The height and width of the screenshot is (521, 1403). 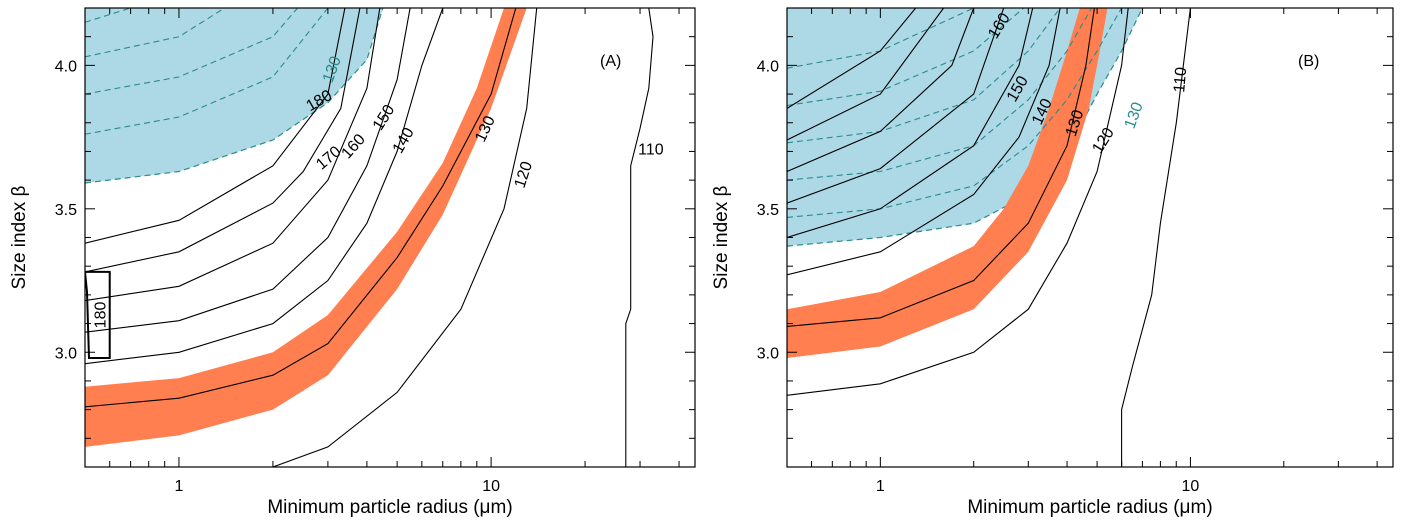 I want to click on contour-label-120: 120, so click(x=524, y=174).